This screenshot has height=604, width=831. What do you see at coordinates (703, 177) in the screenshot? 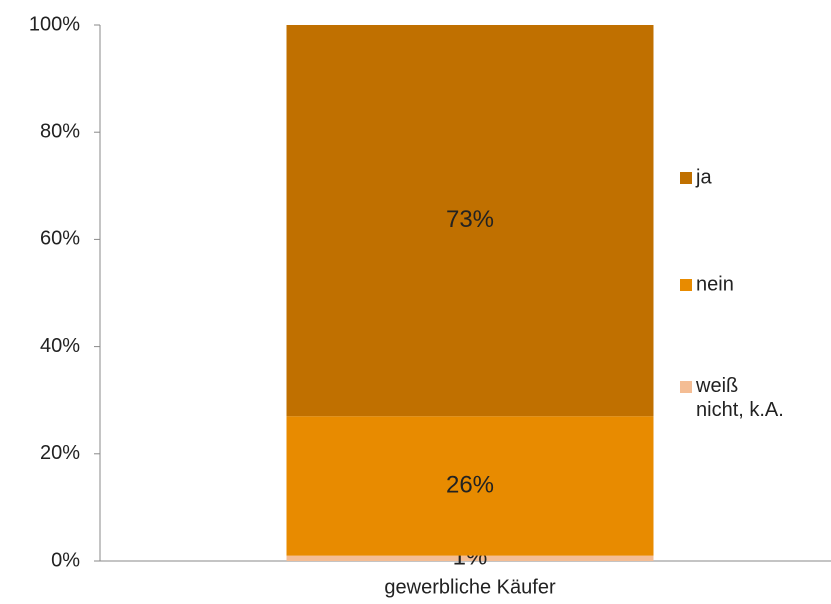
I see `legend-label: ja` at bounding box center [703, 177].